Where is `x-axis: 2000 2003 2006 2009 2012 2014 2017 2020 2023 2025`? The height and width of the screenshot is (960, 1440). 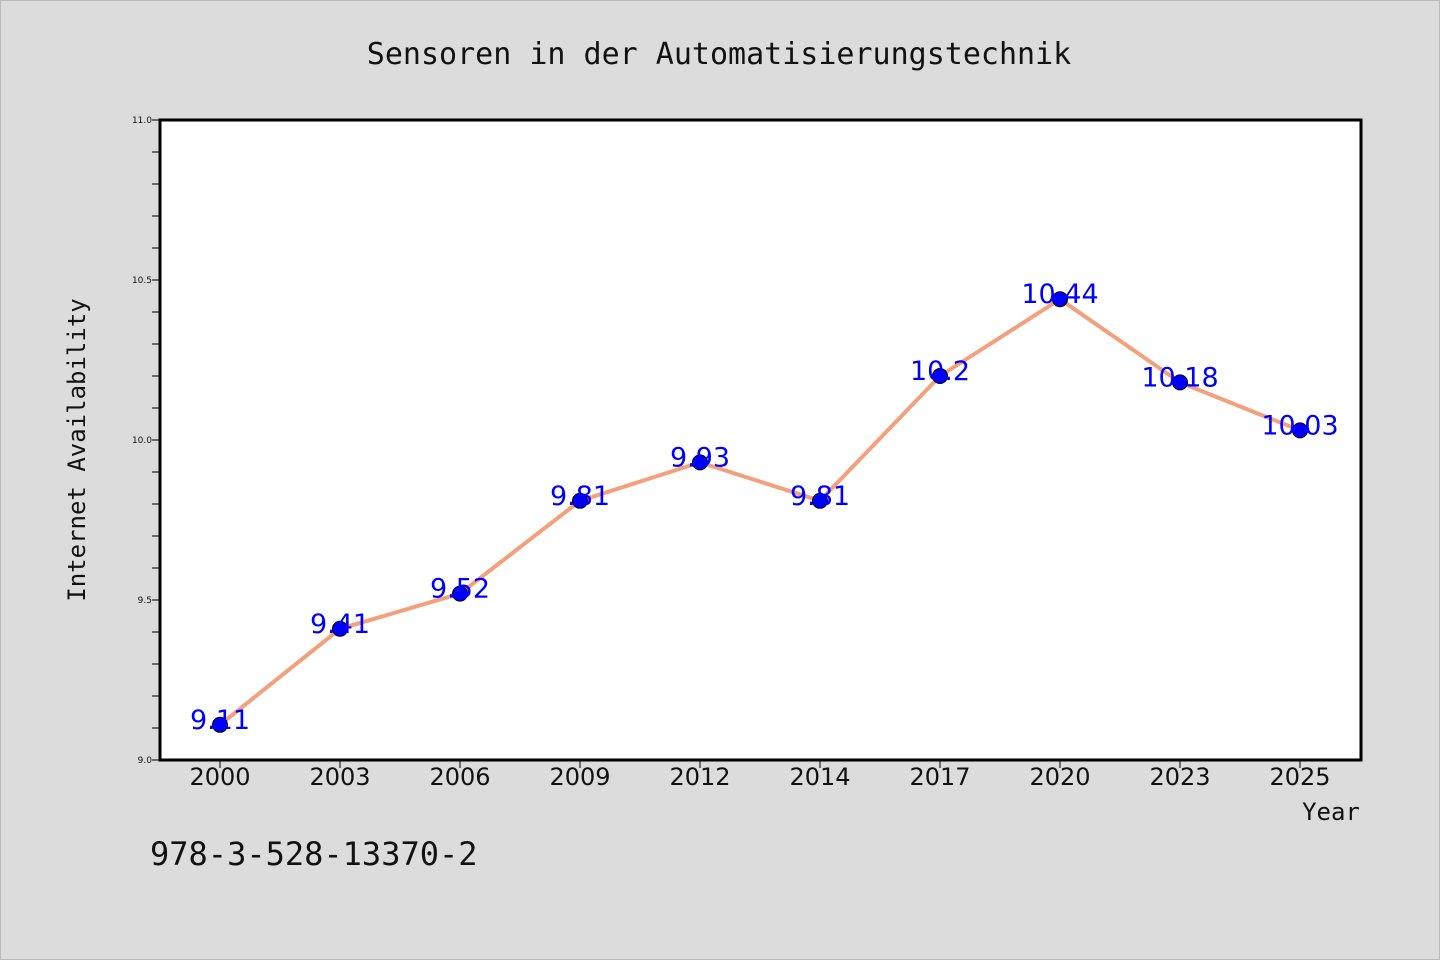 x-axis: 2000 2003 2006 2009 2012 2014 2017 2020 2023 2025 is located at coordinates (760, 775).